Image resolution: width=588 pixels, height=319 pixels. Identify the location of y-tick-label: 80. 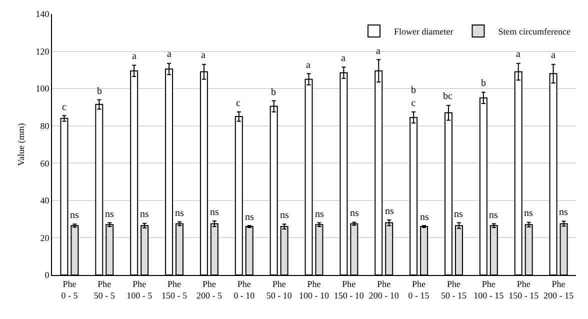
(45, 126).